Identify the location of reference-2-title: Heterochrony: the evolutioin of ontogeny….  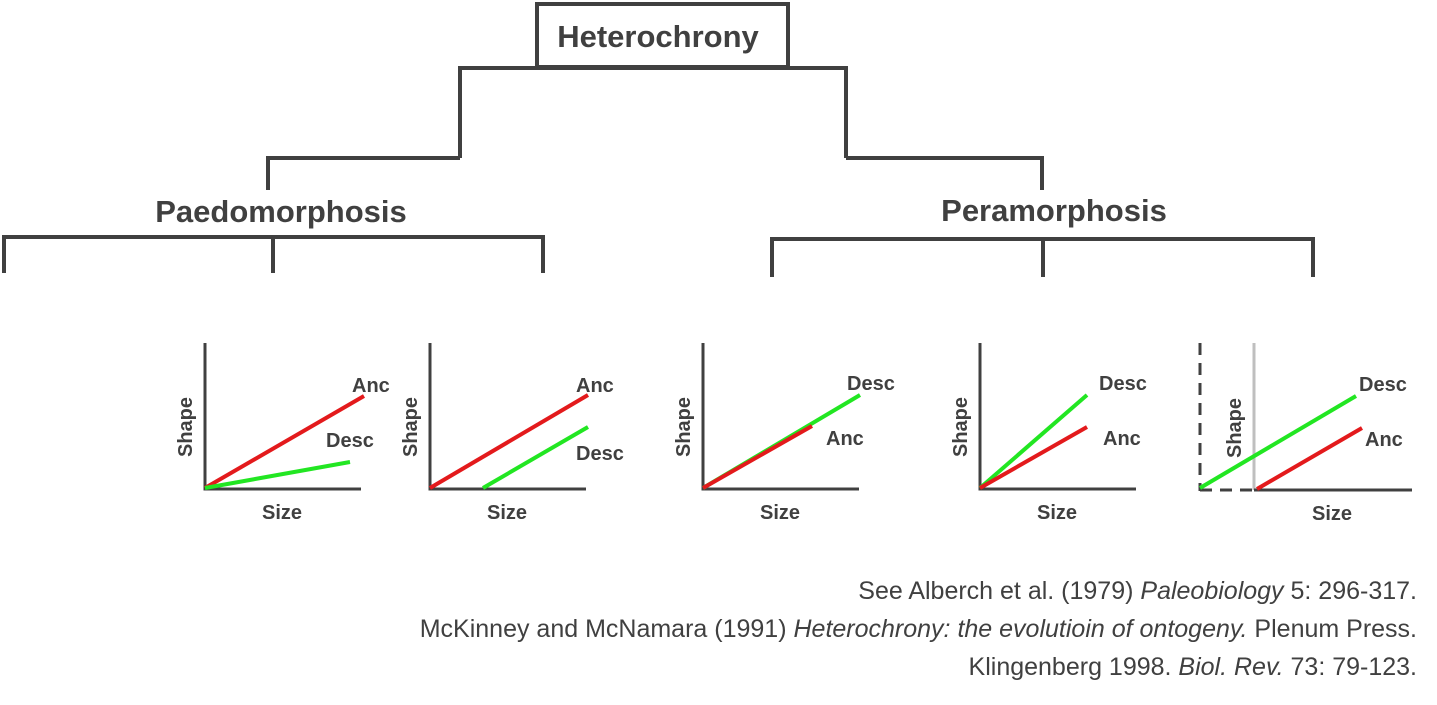
(1020, 629).